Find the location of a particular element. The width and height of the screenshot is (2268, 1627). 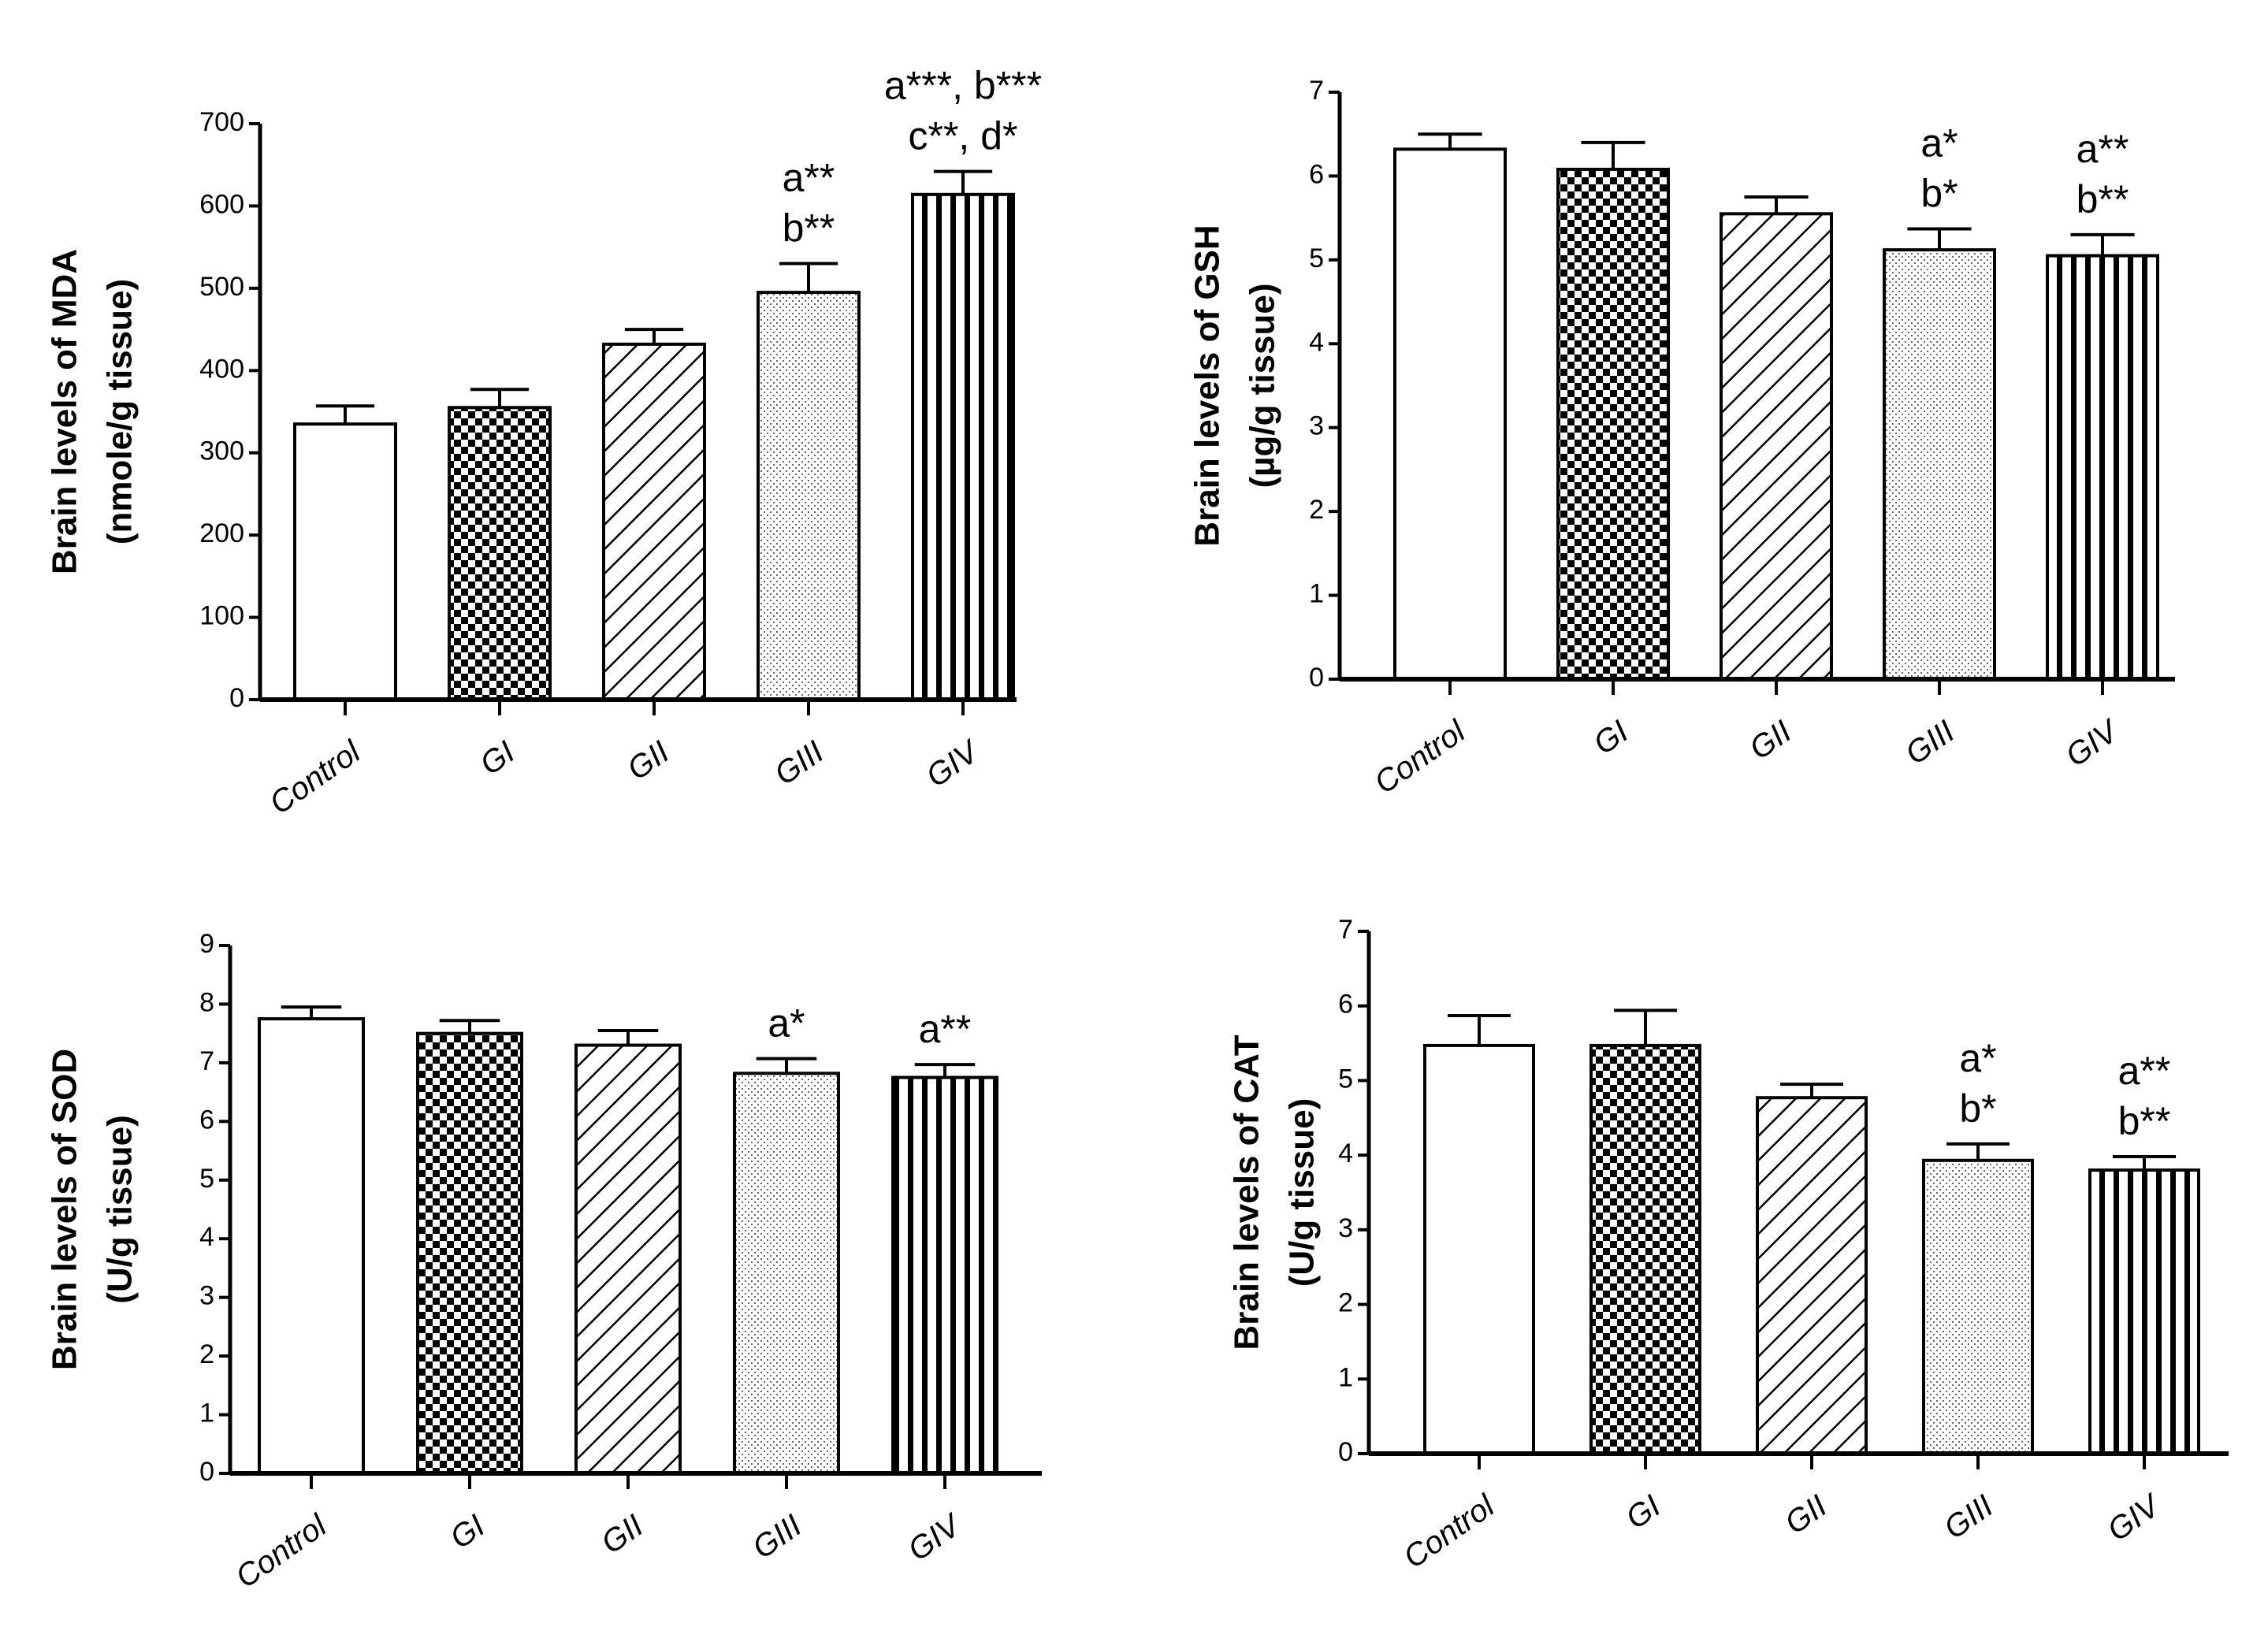

y-axis-title: Brain levels of MDA is located at coordinates (65, 411).